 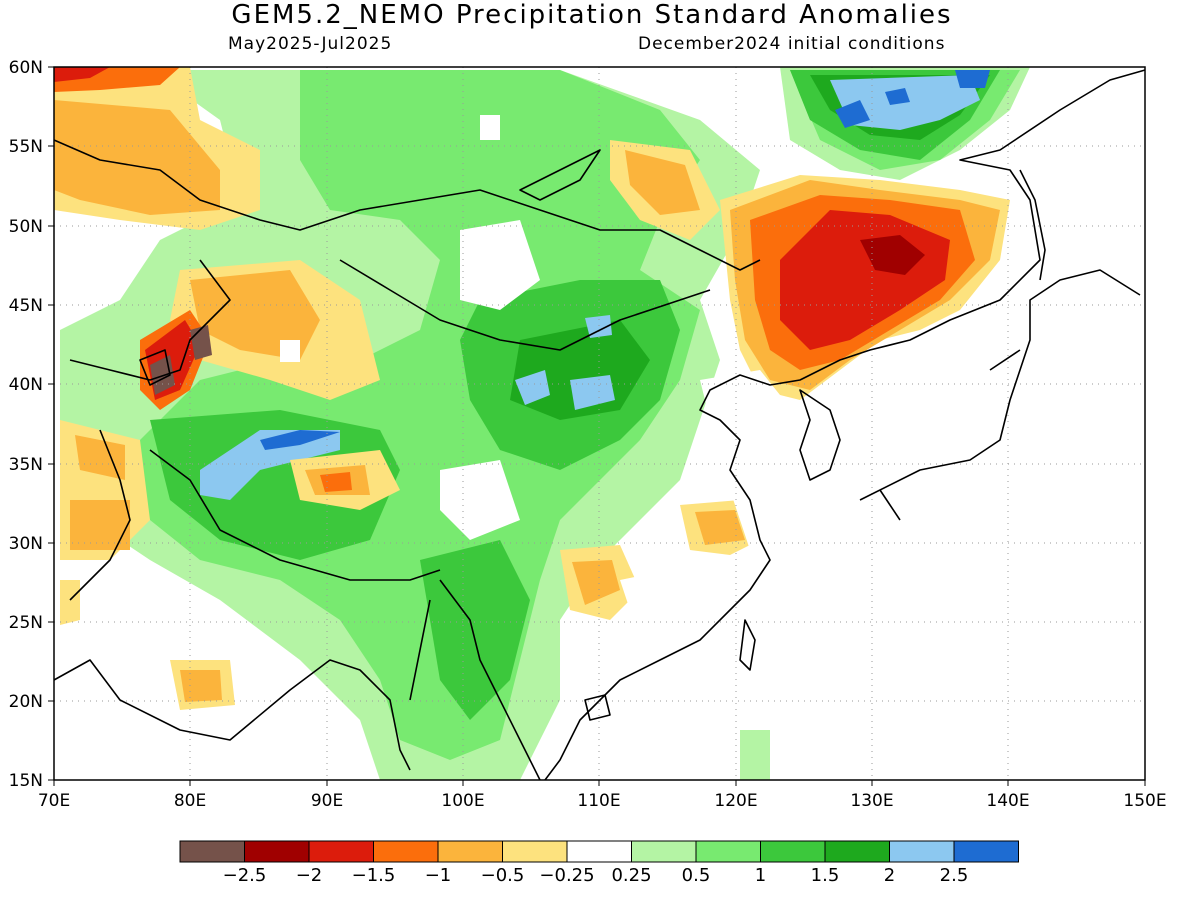 What do you see at coordinates (190, 801) in the screenshot?
I see `lon-label: 80E` at bounding box center [190, 801].